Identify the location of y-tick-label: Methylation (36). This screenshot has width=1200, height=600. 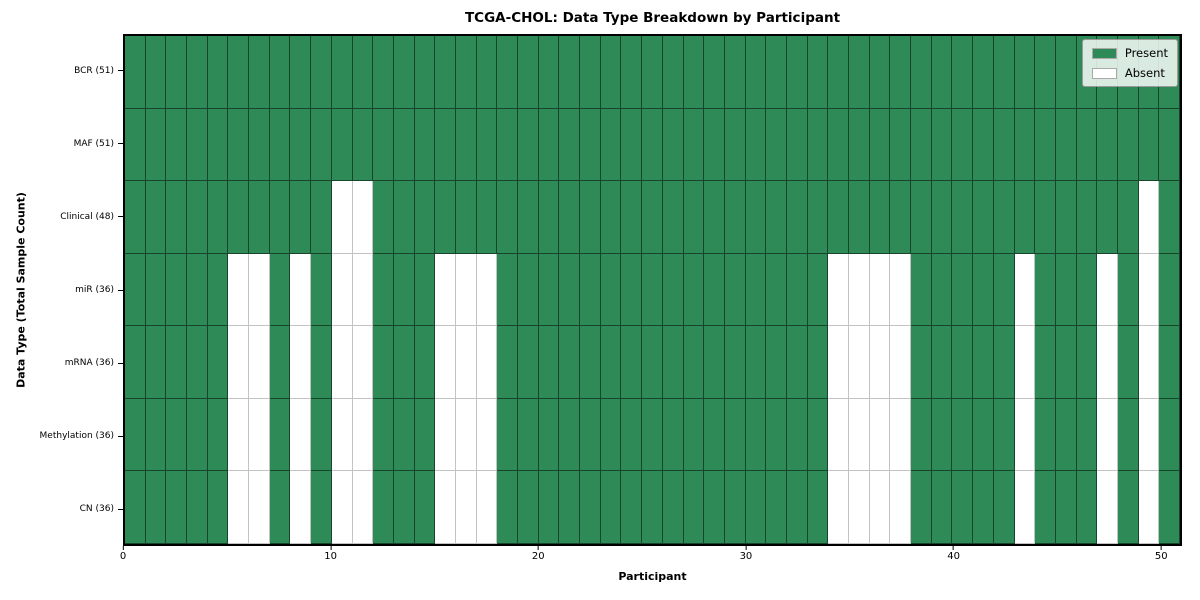
(76, 436).